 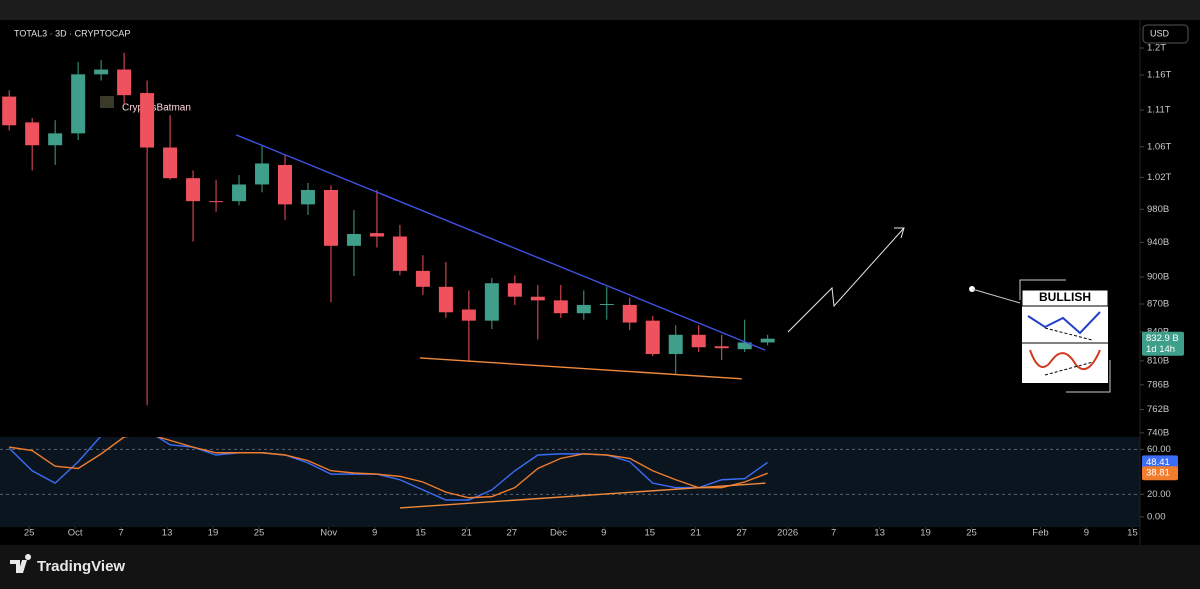 I want to click on x-tick-label: Oct, so click(x=75, y=533).